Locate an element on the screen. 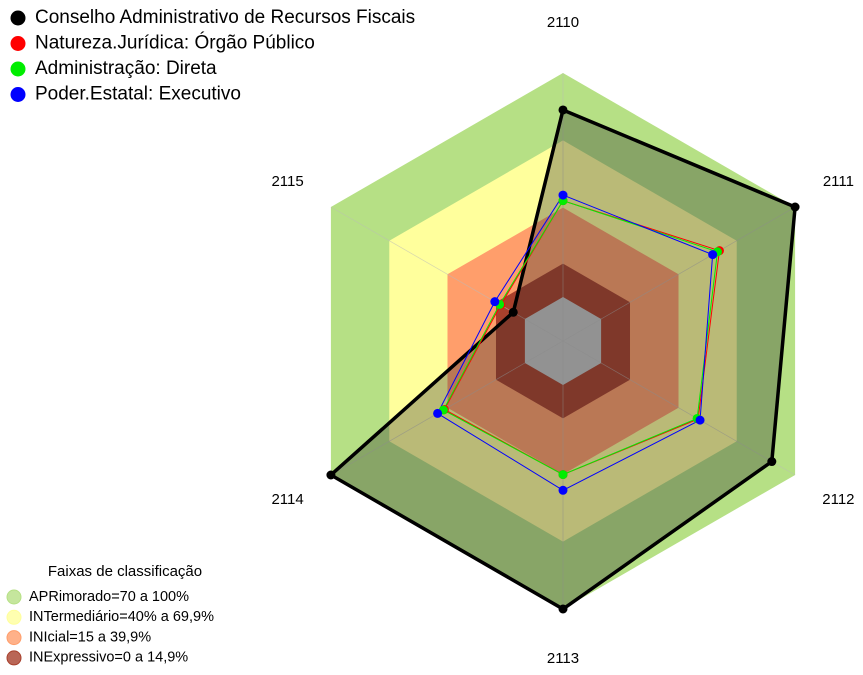 Image resolution: width=863 pixels, height=675 pixels. legend-label: Administração: Direta is located at coordinates (126, 68).